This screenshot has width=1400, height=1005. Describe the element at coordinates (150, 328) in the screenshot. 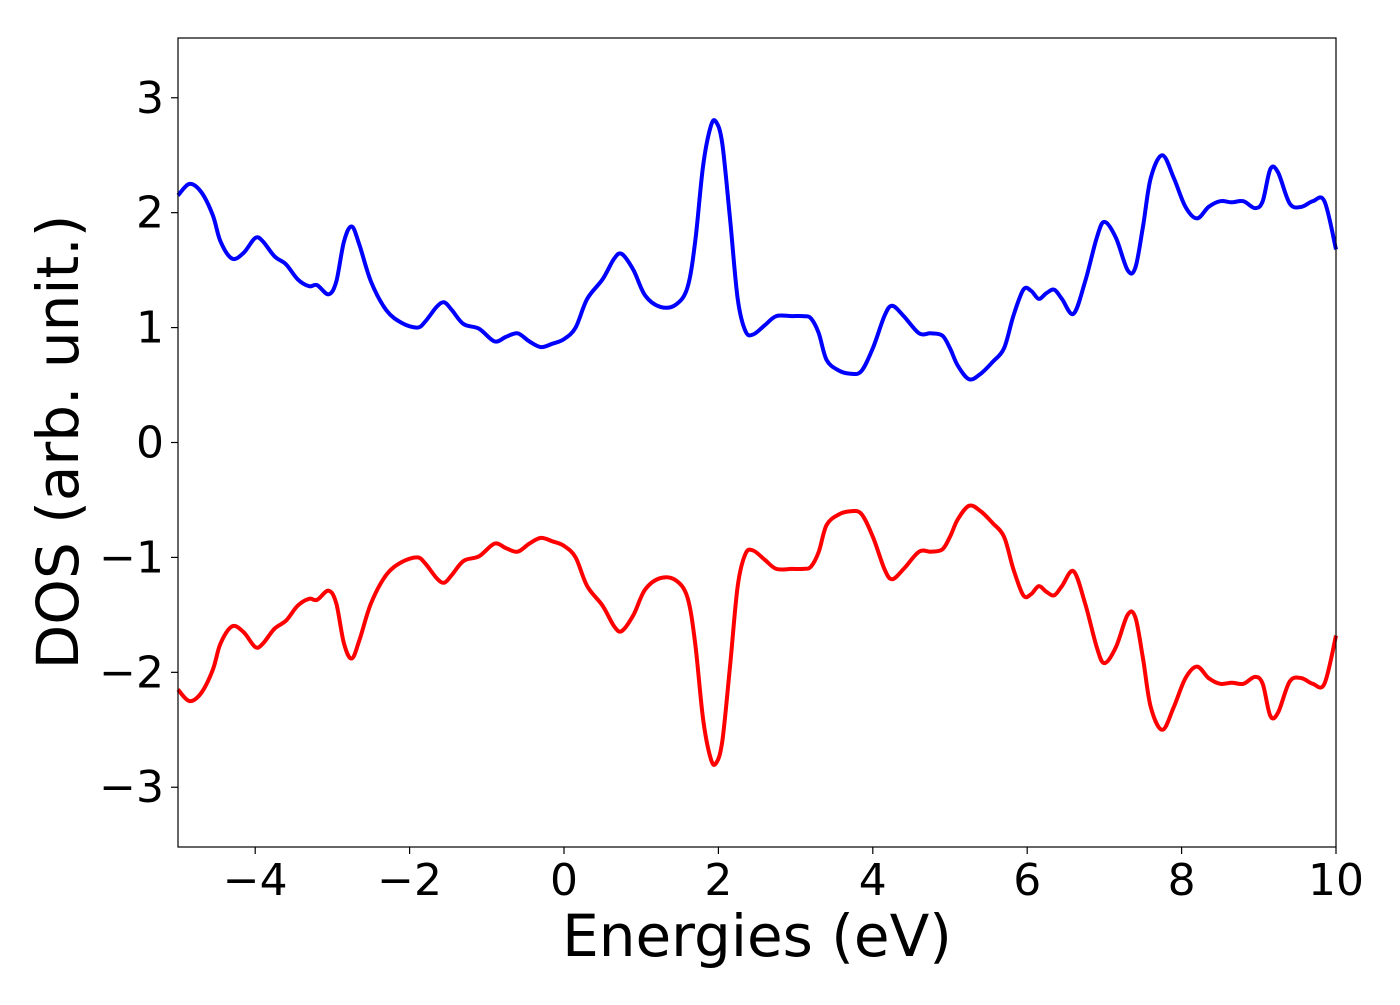

I see `y-tick-label: 1` at that location.